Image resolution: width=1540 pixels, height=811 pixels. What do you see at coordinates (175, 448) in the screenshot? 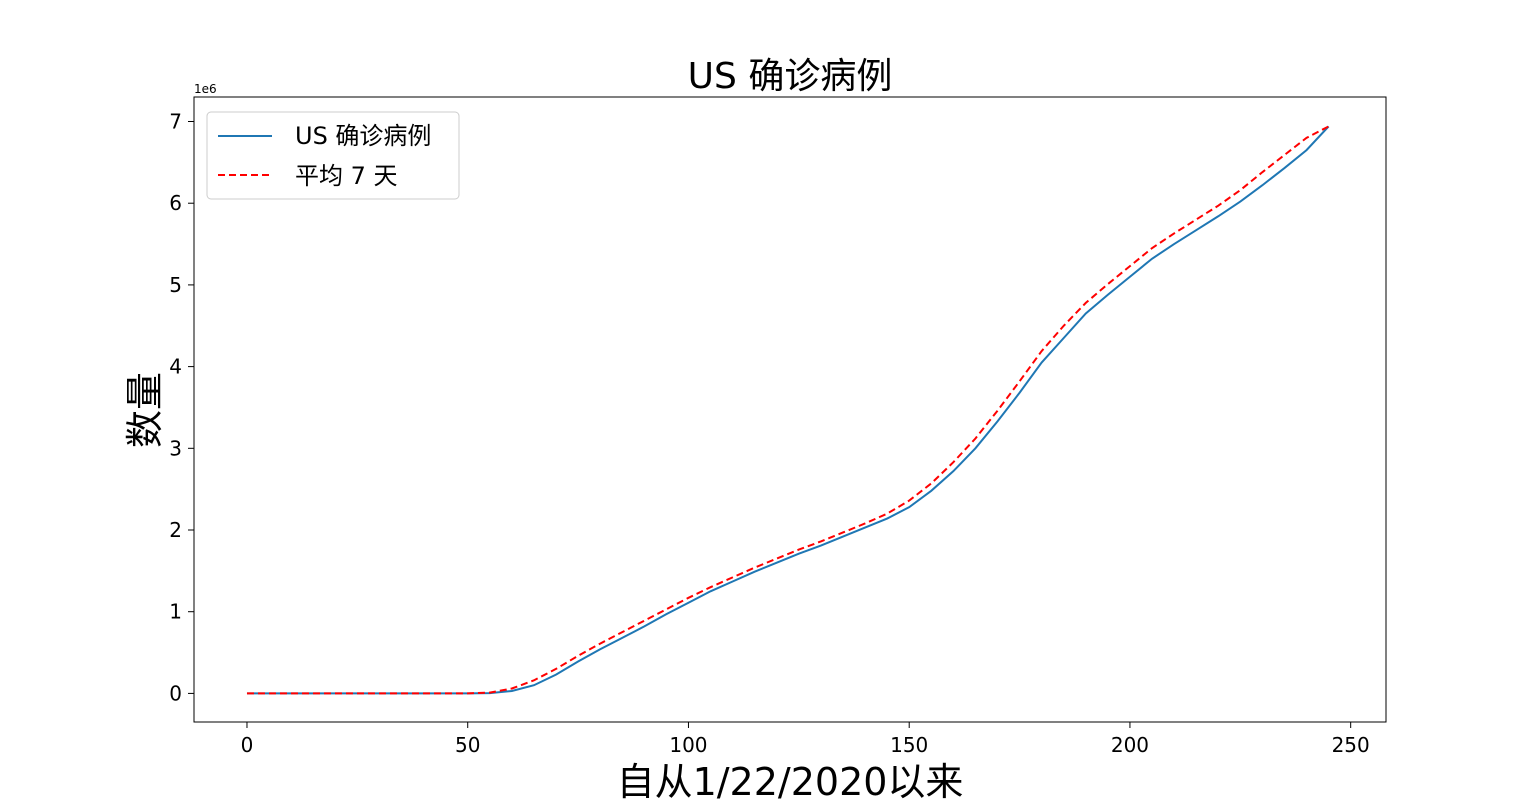
I see `y-tick-label: 3` at bounding box center [175, 448].